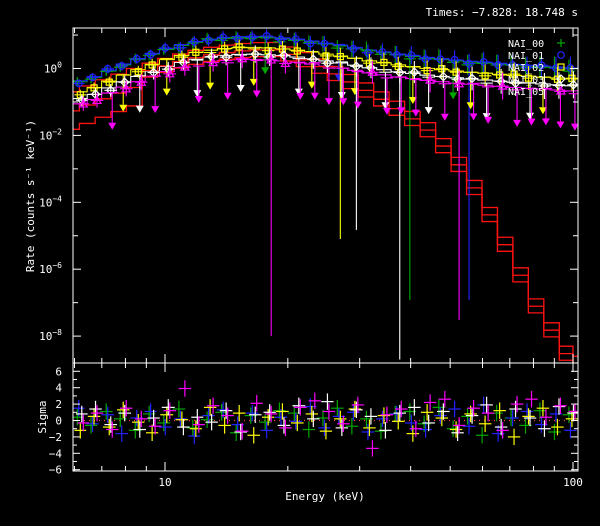  I want to click on y-tick-label: 10⁻⁶, so click(50, 268).